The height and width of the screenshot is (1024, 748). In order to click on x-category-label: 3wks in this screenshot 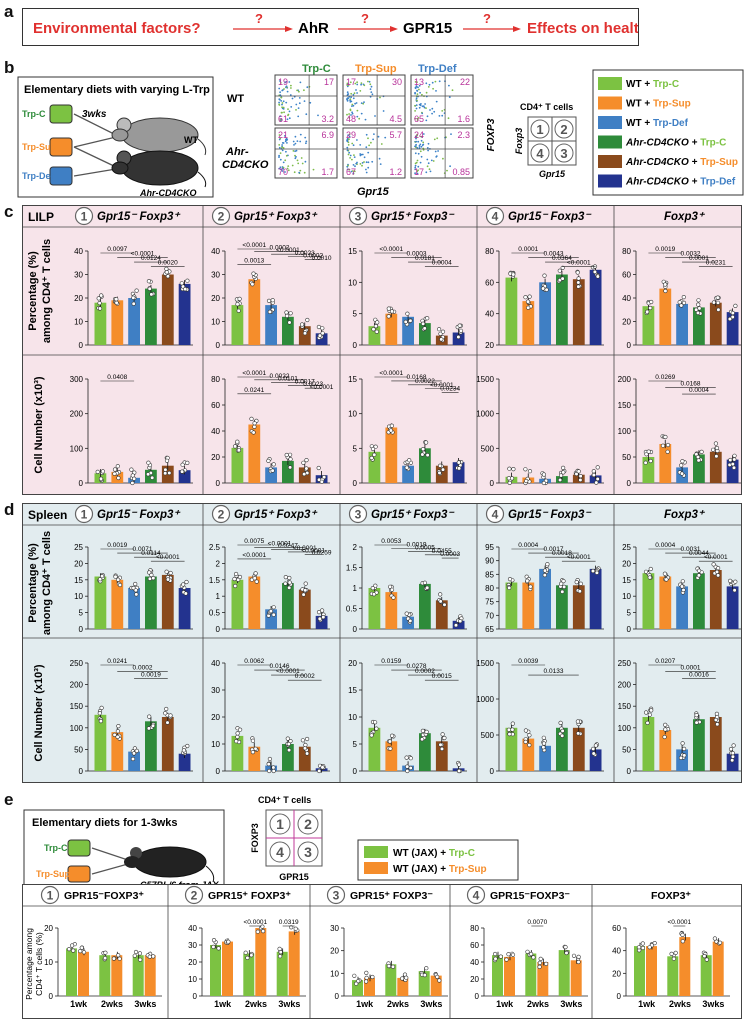, I will do `click(713, 1004)`.